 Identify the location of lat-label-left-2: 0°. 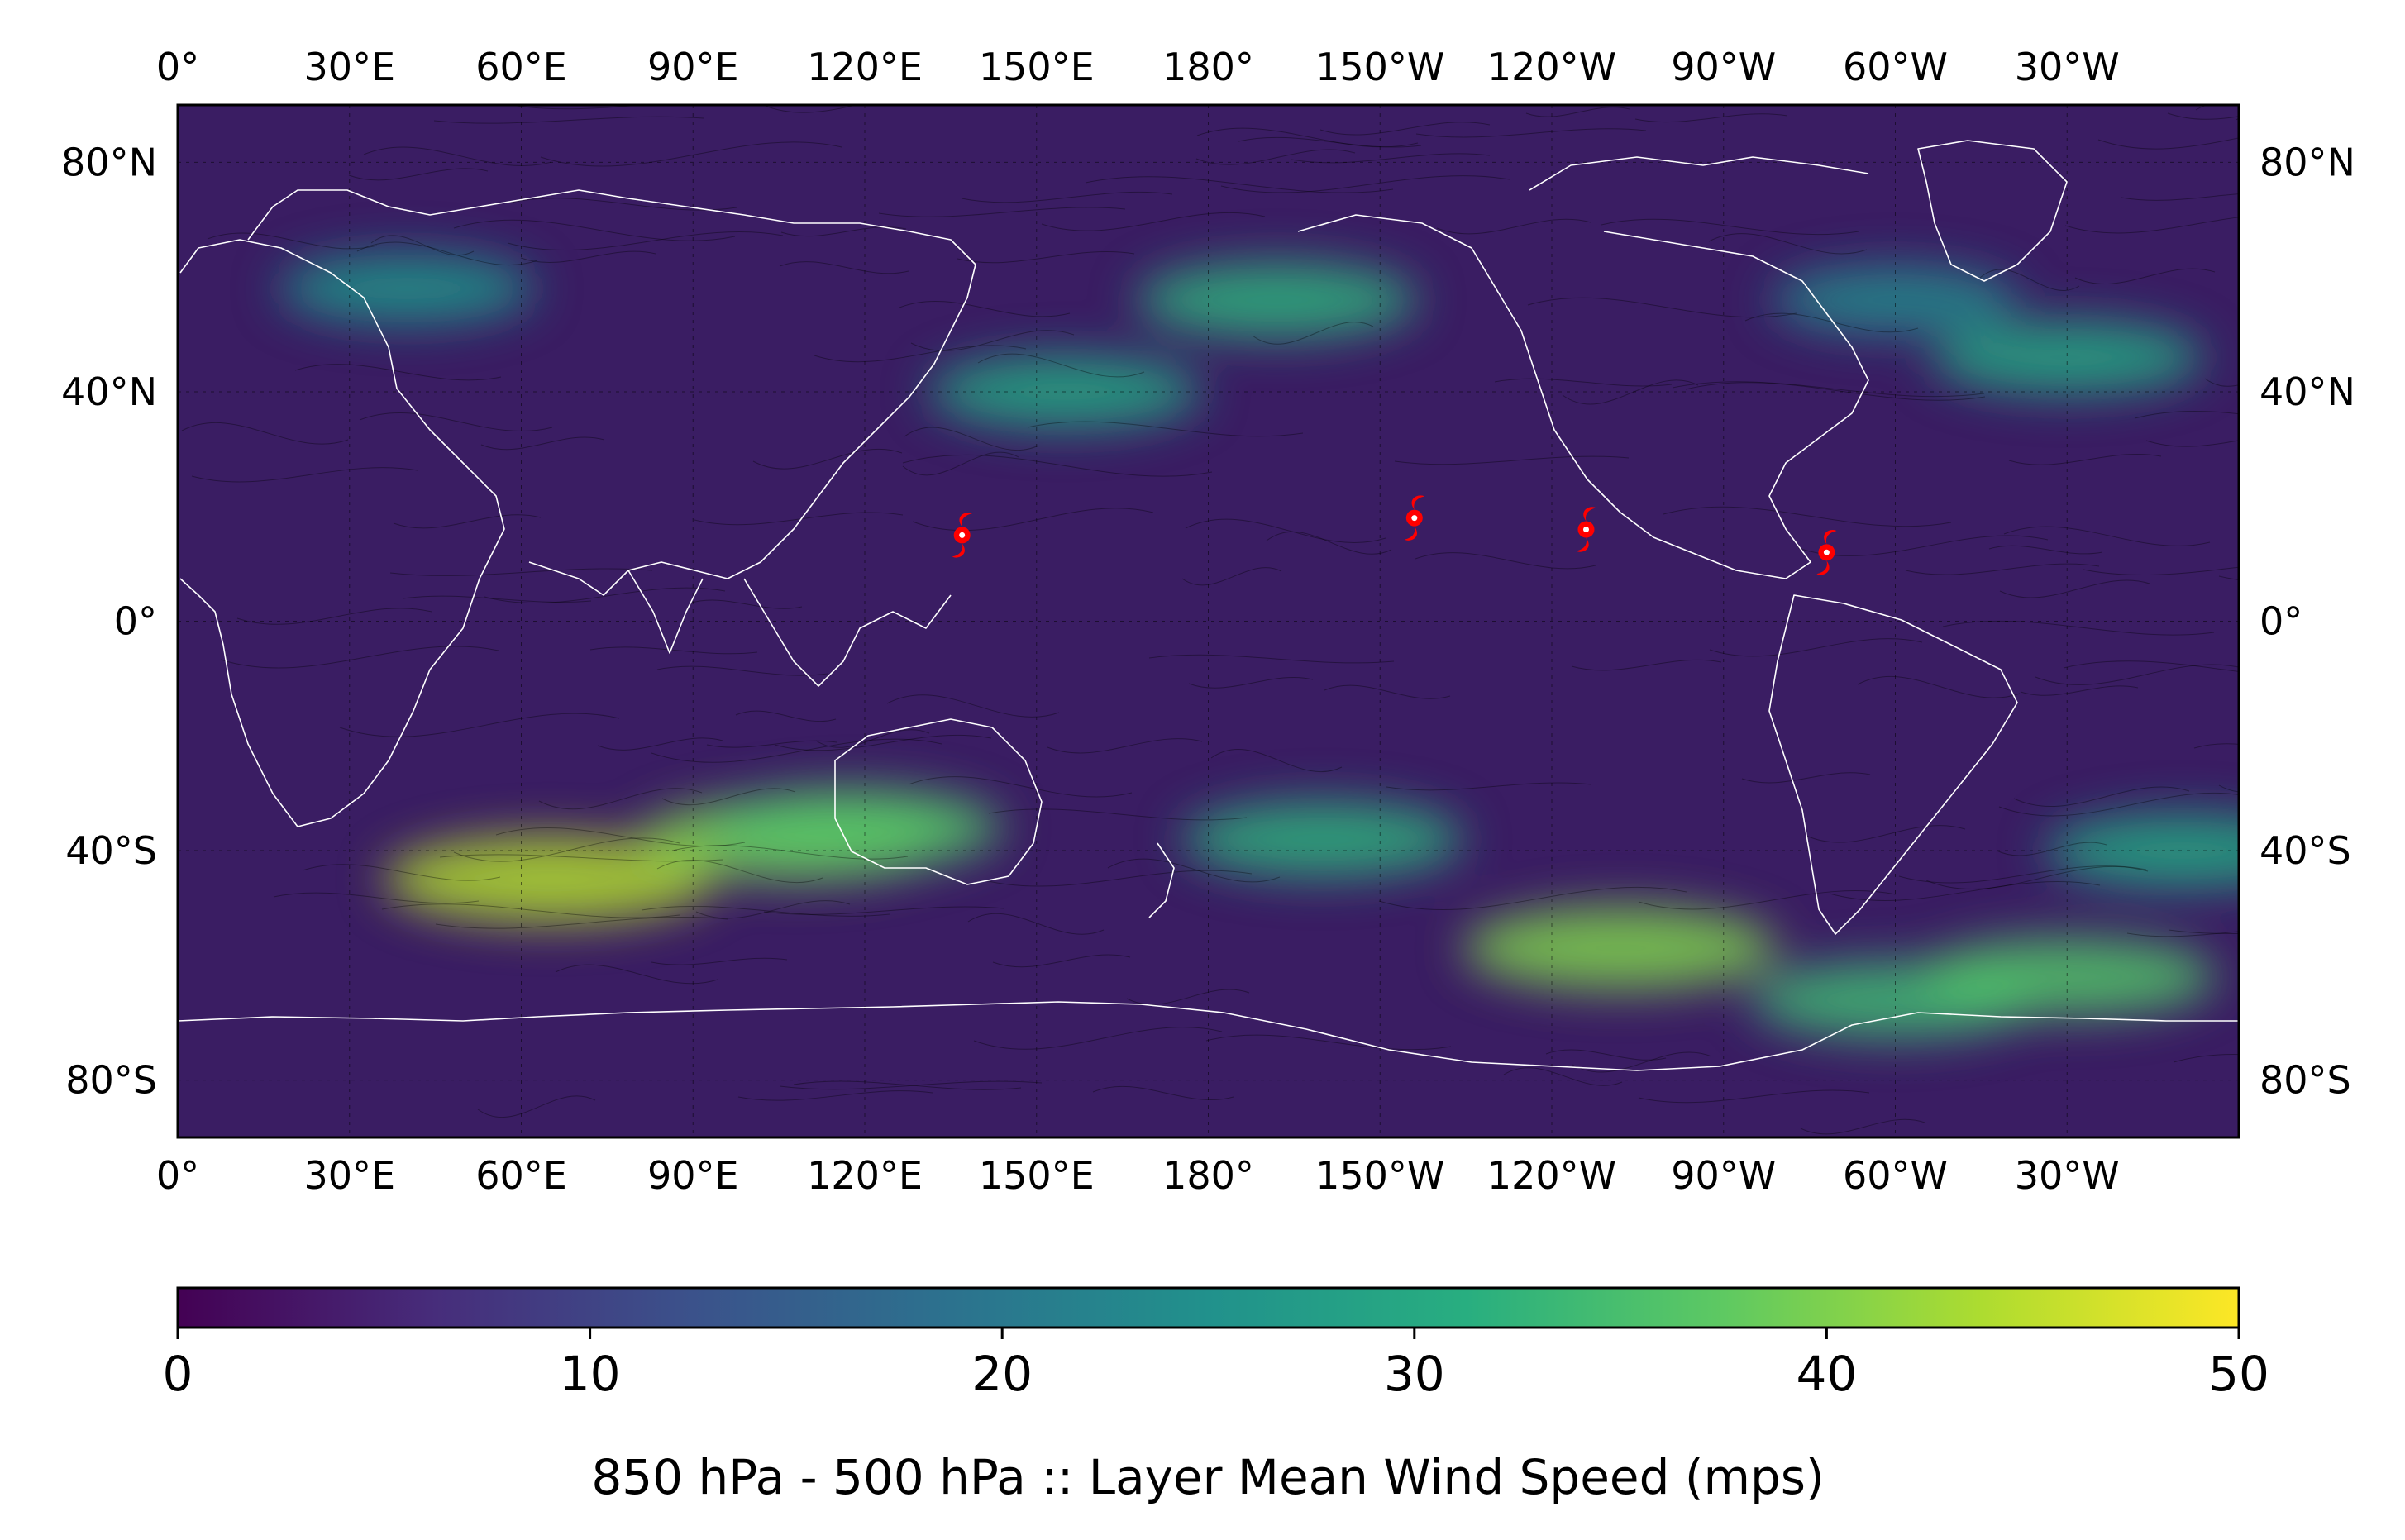
(135, 621).